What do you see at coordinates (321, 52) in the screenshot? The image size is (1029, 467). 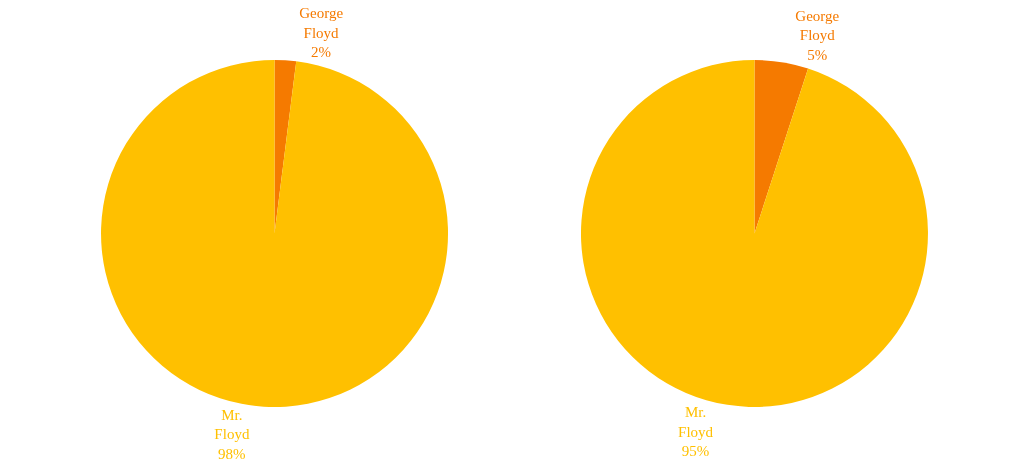 I see `data-label: 2%` at bounding box center [321, 52].